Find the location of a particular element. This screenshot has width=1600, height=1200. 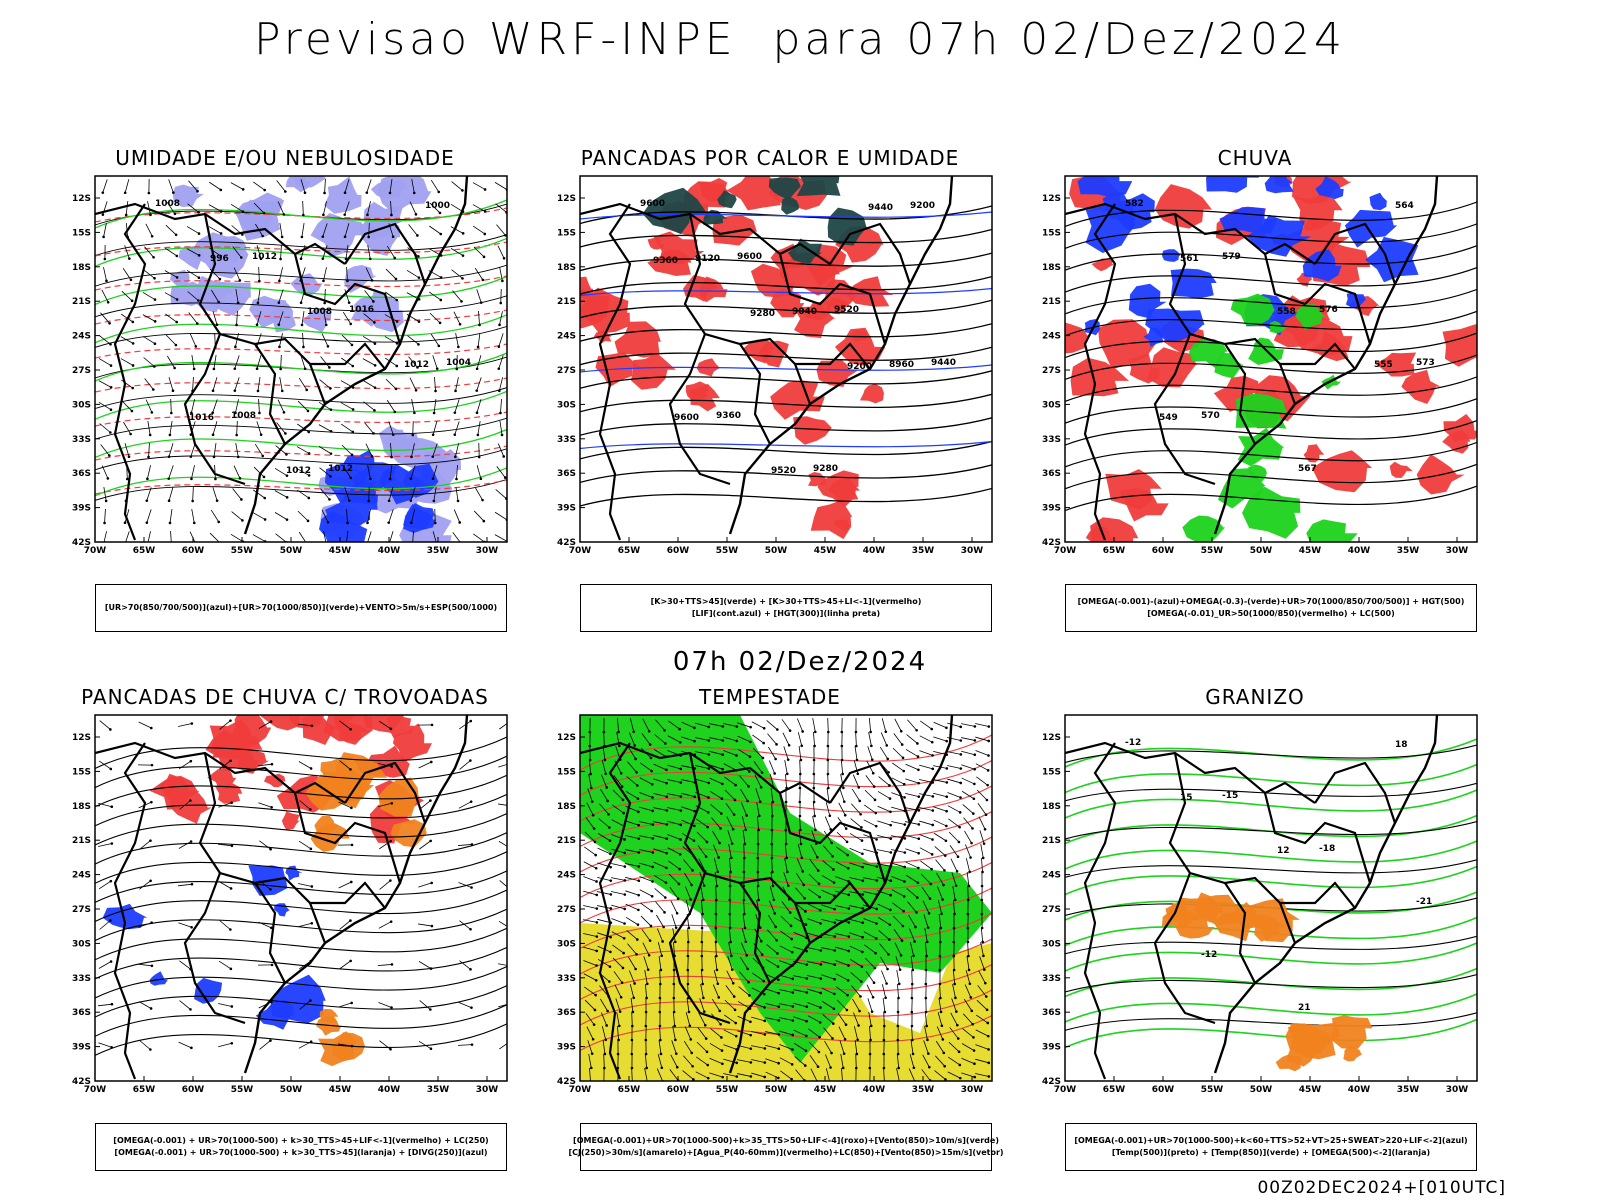

coastline is located at coordinates (356, 355).